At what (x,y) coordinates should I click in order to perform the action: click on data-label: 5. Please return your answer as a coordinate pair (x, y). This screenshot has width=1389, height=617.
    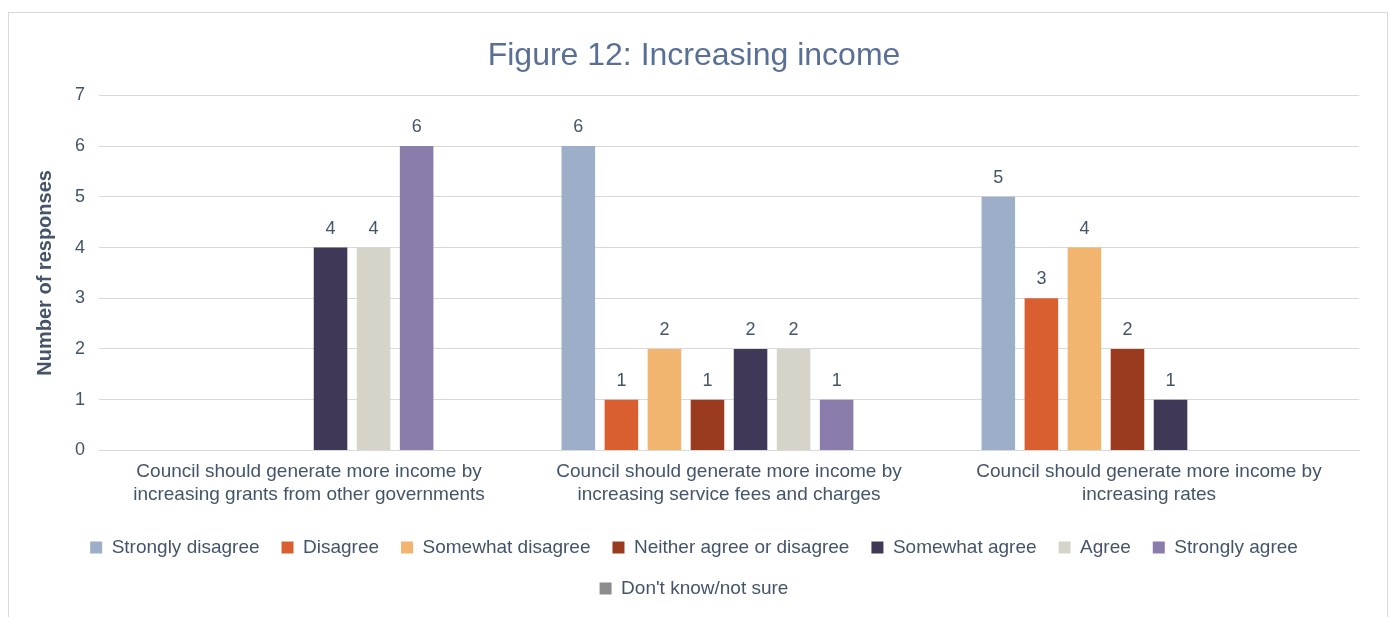
    Looking at the image, I should click on (998, 176).